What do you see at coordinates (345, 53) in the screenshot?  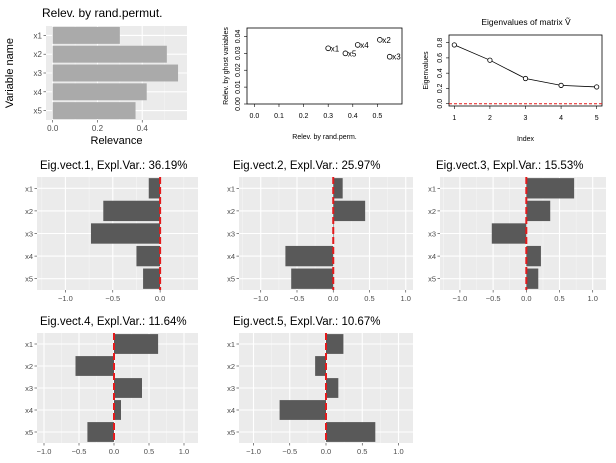 I see `ghost-point-x5` at bounding box center [345, 53].